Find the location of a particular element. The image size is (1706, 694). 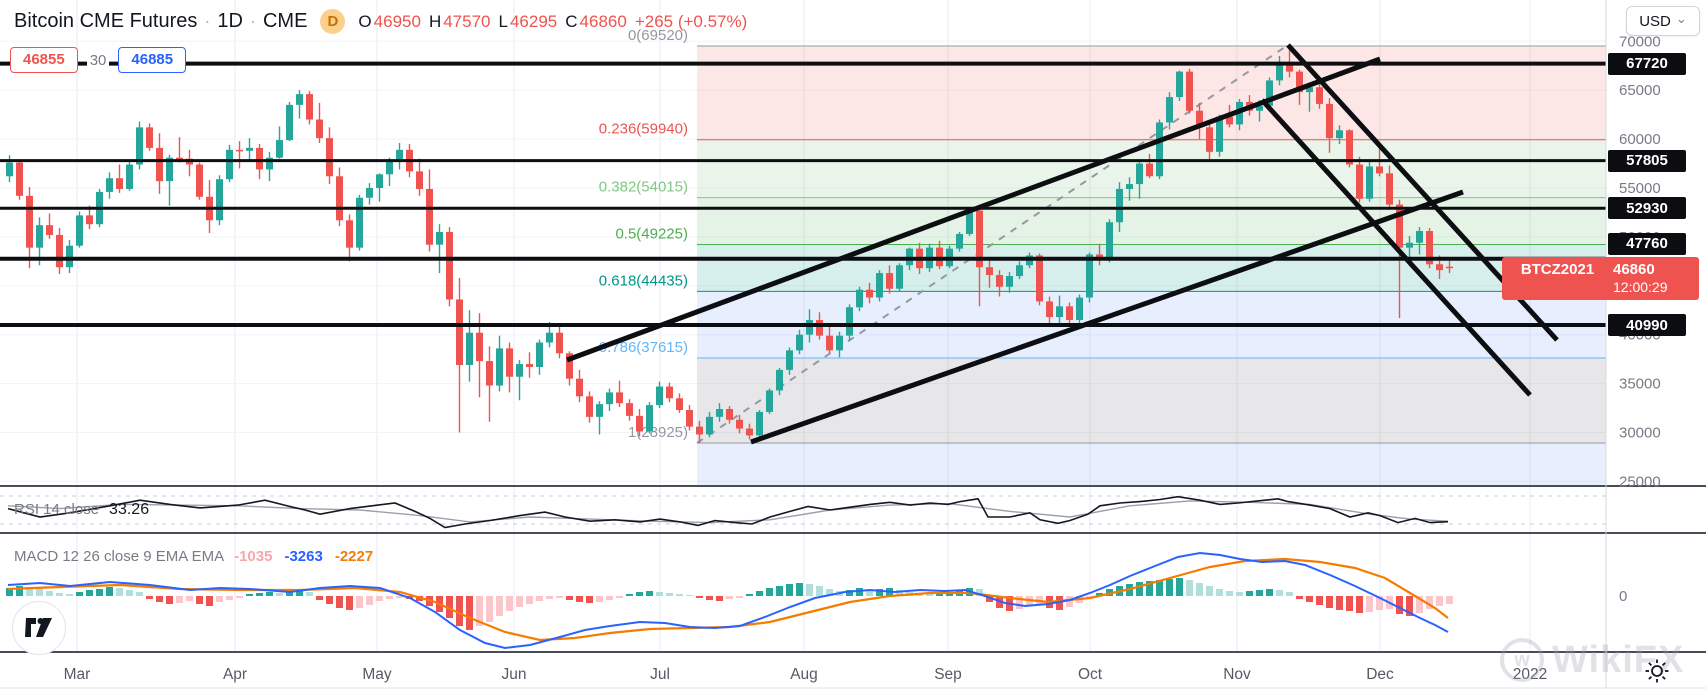

sun-icon is located at coordinates (1657, 671).